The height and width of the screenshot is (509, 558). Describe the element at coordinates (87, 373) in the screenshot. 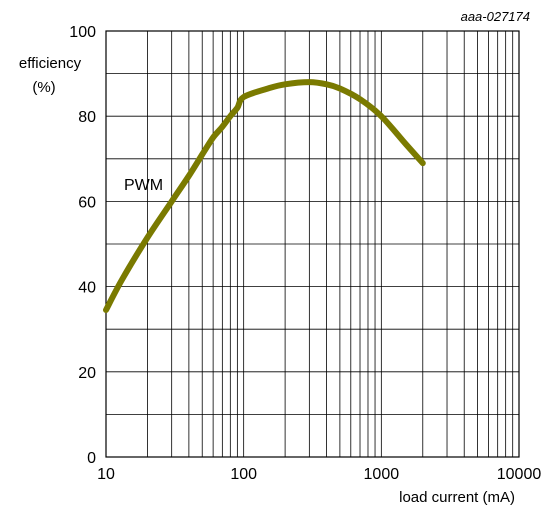

I see `y-tick-label: 20` at that location.